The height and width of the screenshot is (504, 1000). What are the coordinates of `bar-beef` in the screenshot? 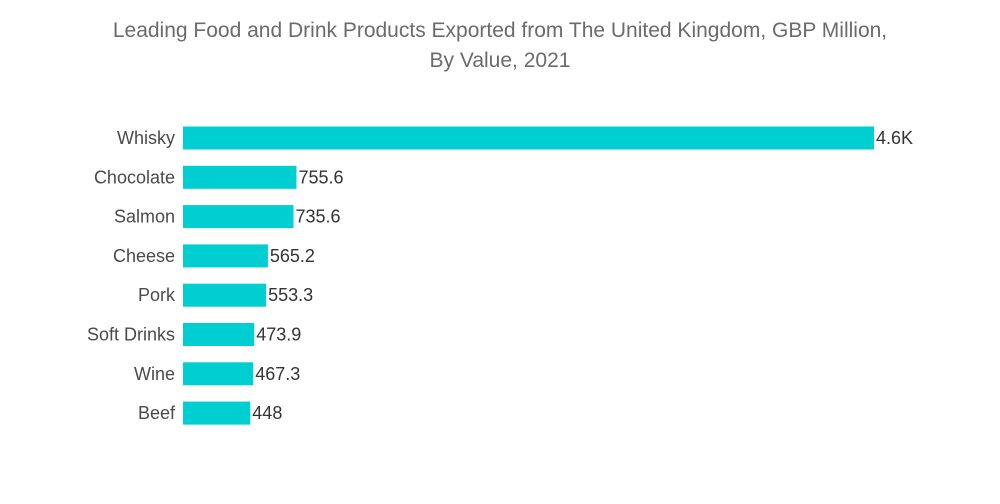 It's located at (217, 413).